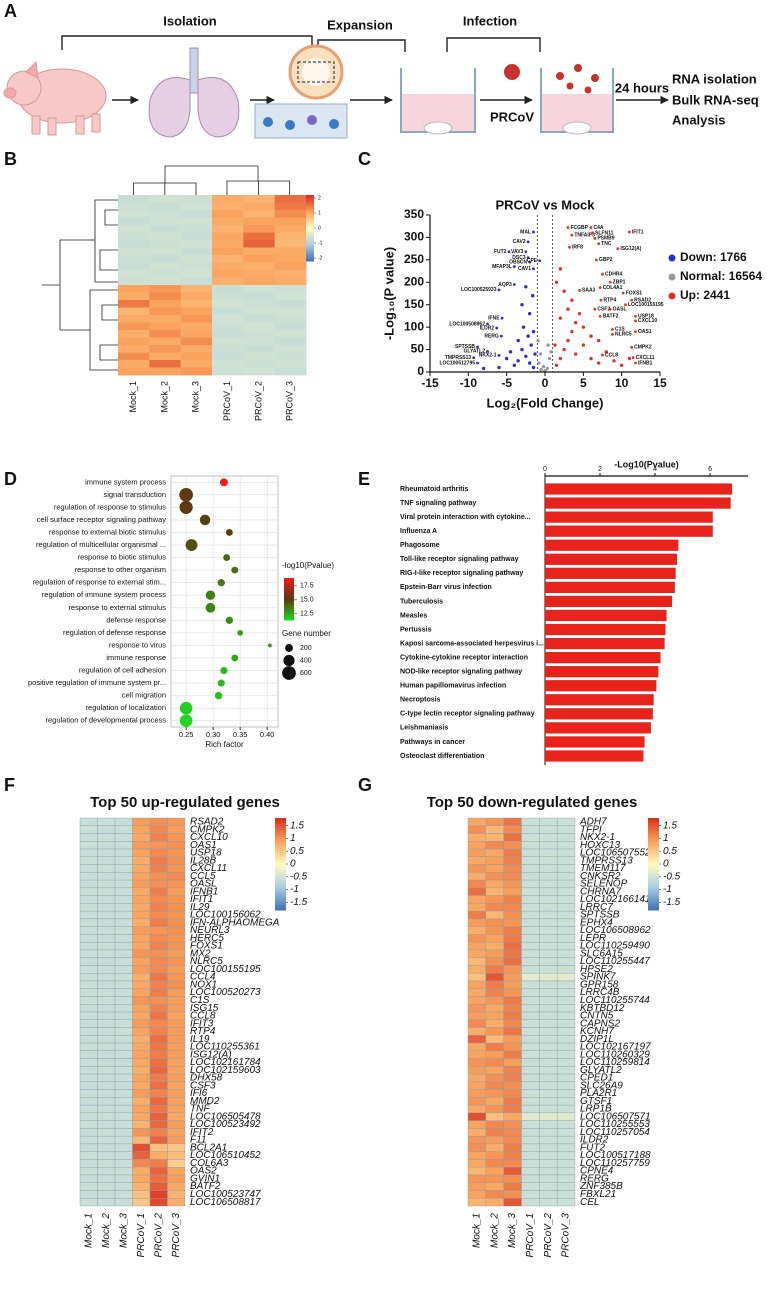  Describe the element at coordinates (308, 565) in the screenshot. I see `color-legend-title: -log10(Pvalue)` at that location.